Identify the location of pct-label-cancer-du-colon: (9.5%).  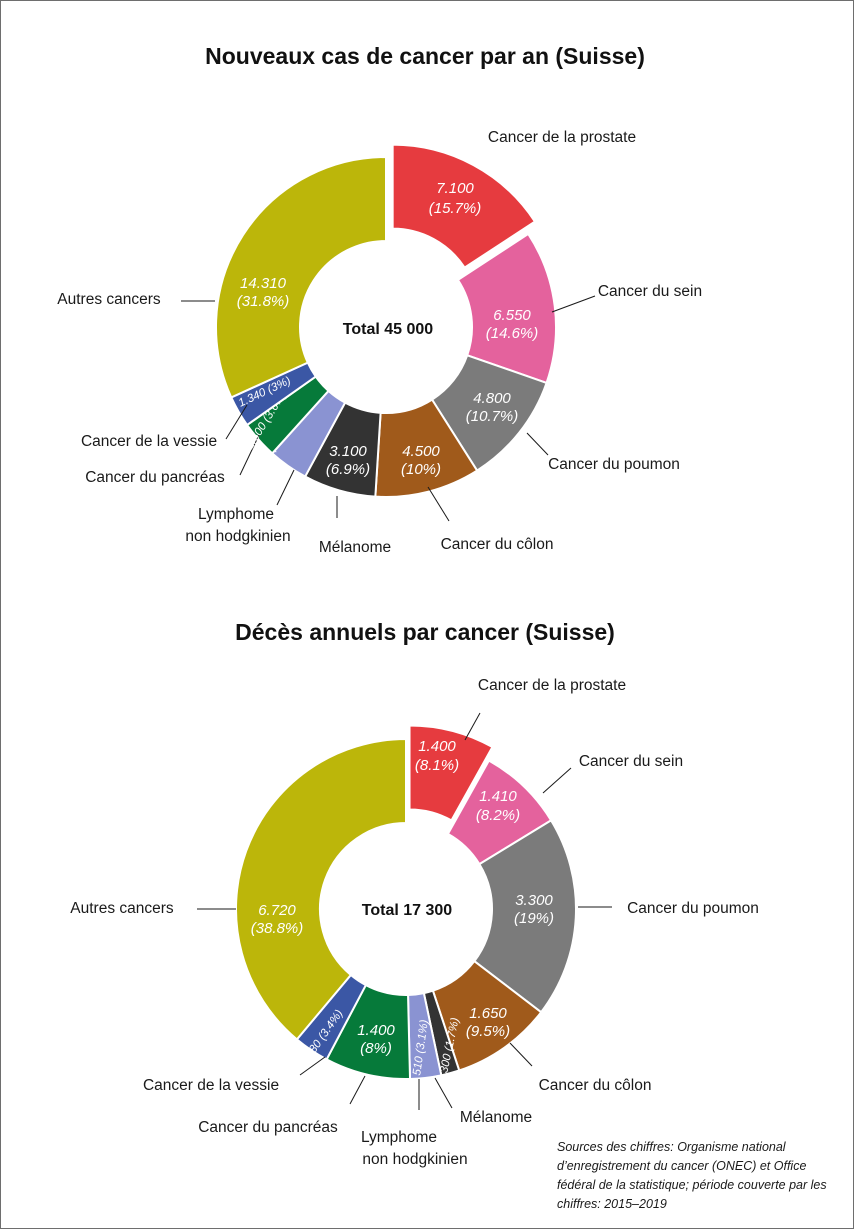
(488, 1031).